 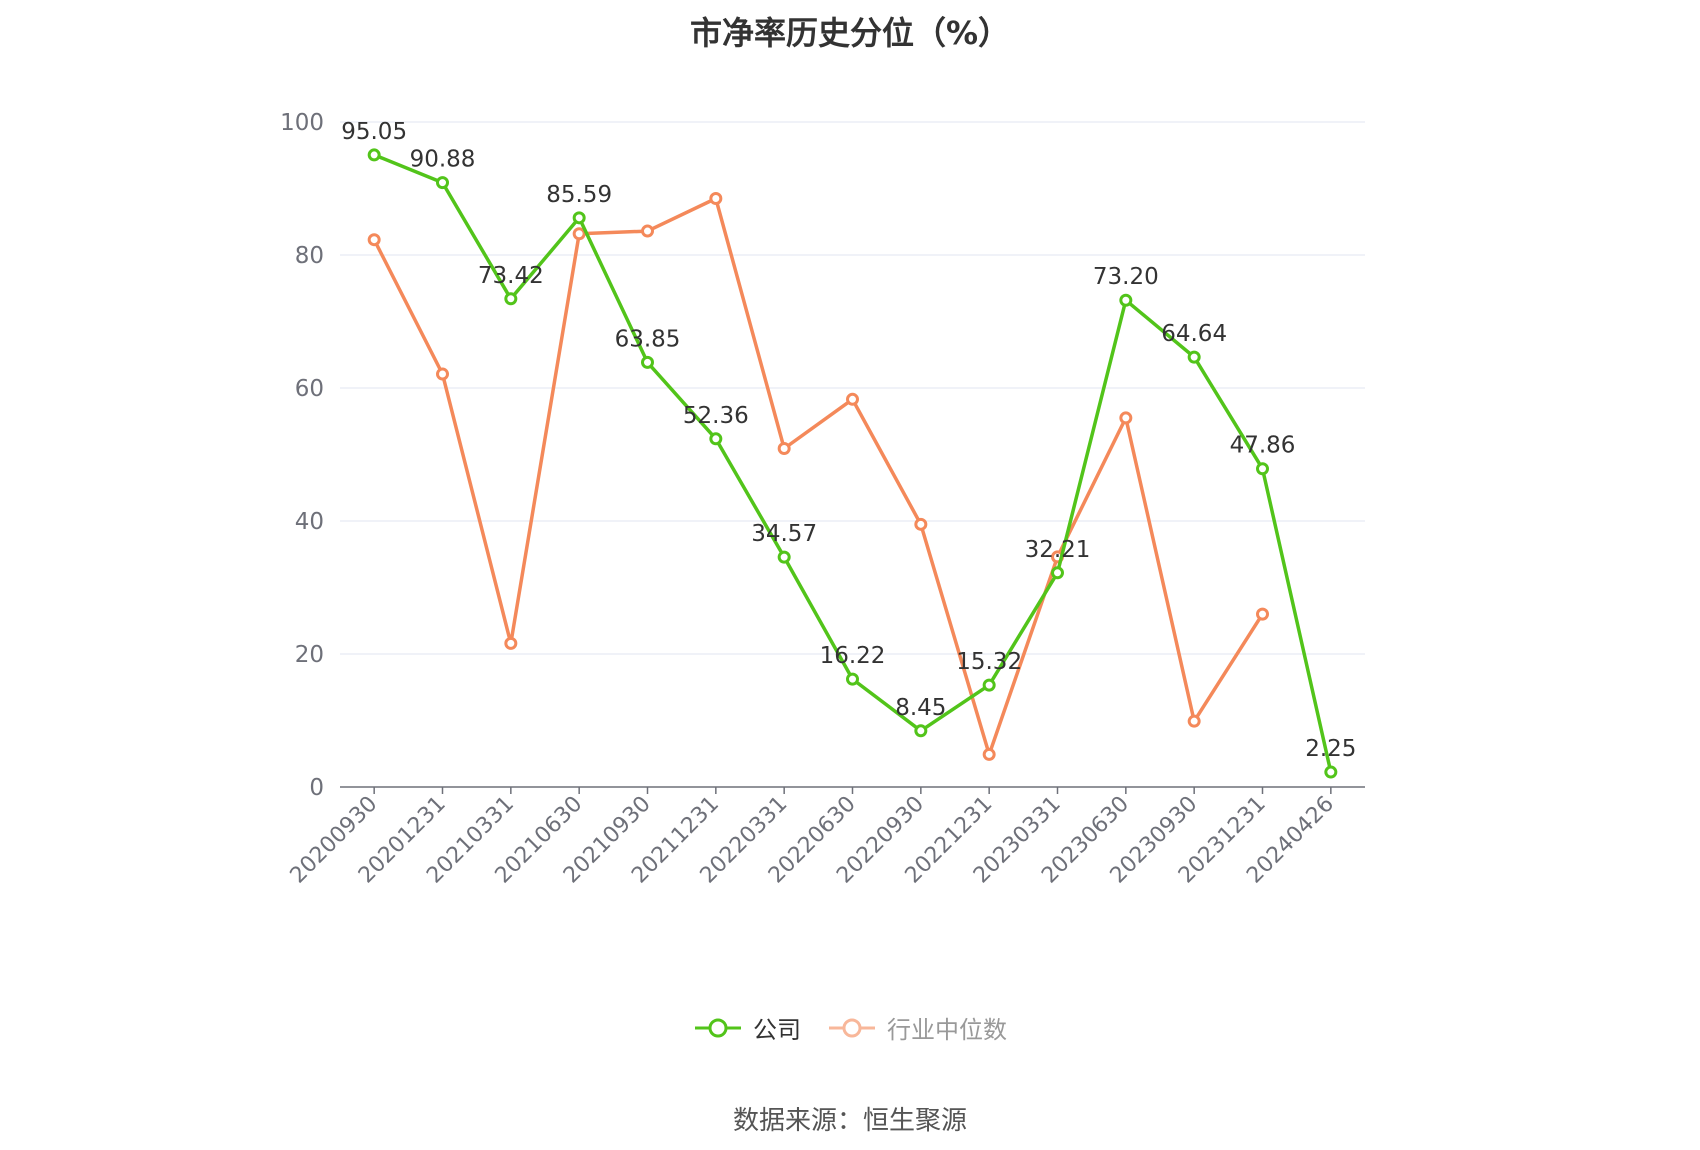 I want to click on data-label: 15.32, so click(x=989, y=662).